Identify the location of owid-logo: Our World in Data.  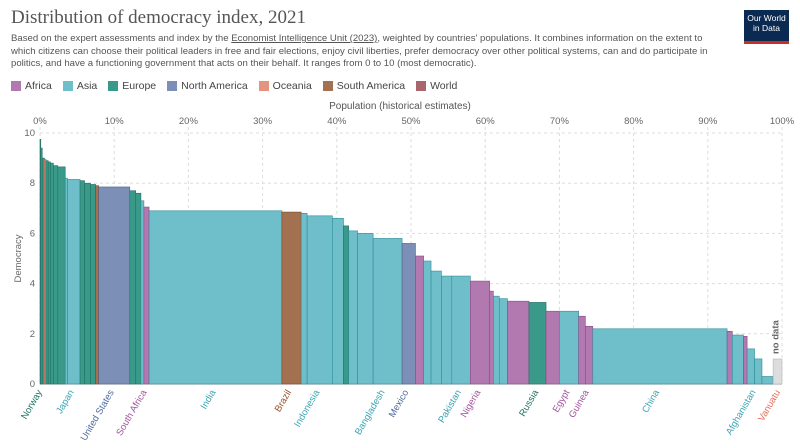
(766, 27).